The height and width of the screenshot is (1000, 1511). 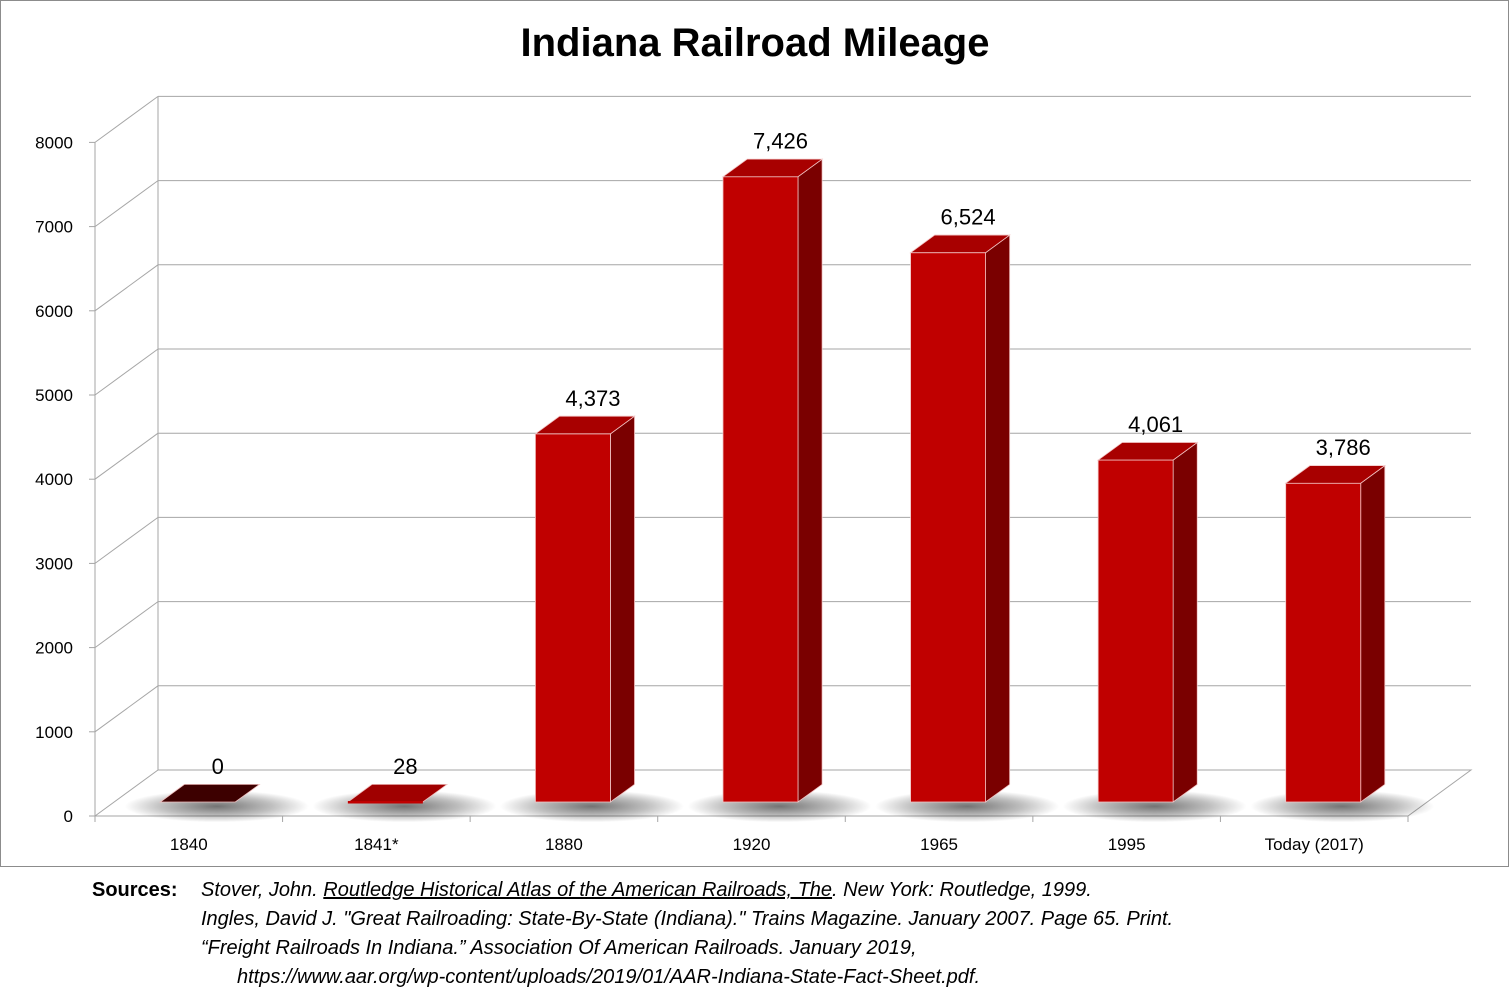 What do you see at coordinates (754, 43) in the screenshot?
I see `chart-title: Indiana Railroad Mileage` at bounding box center [754, 43].